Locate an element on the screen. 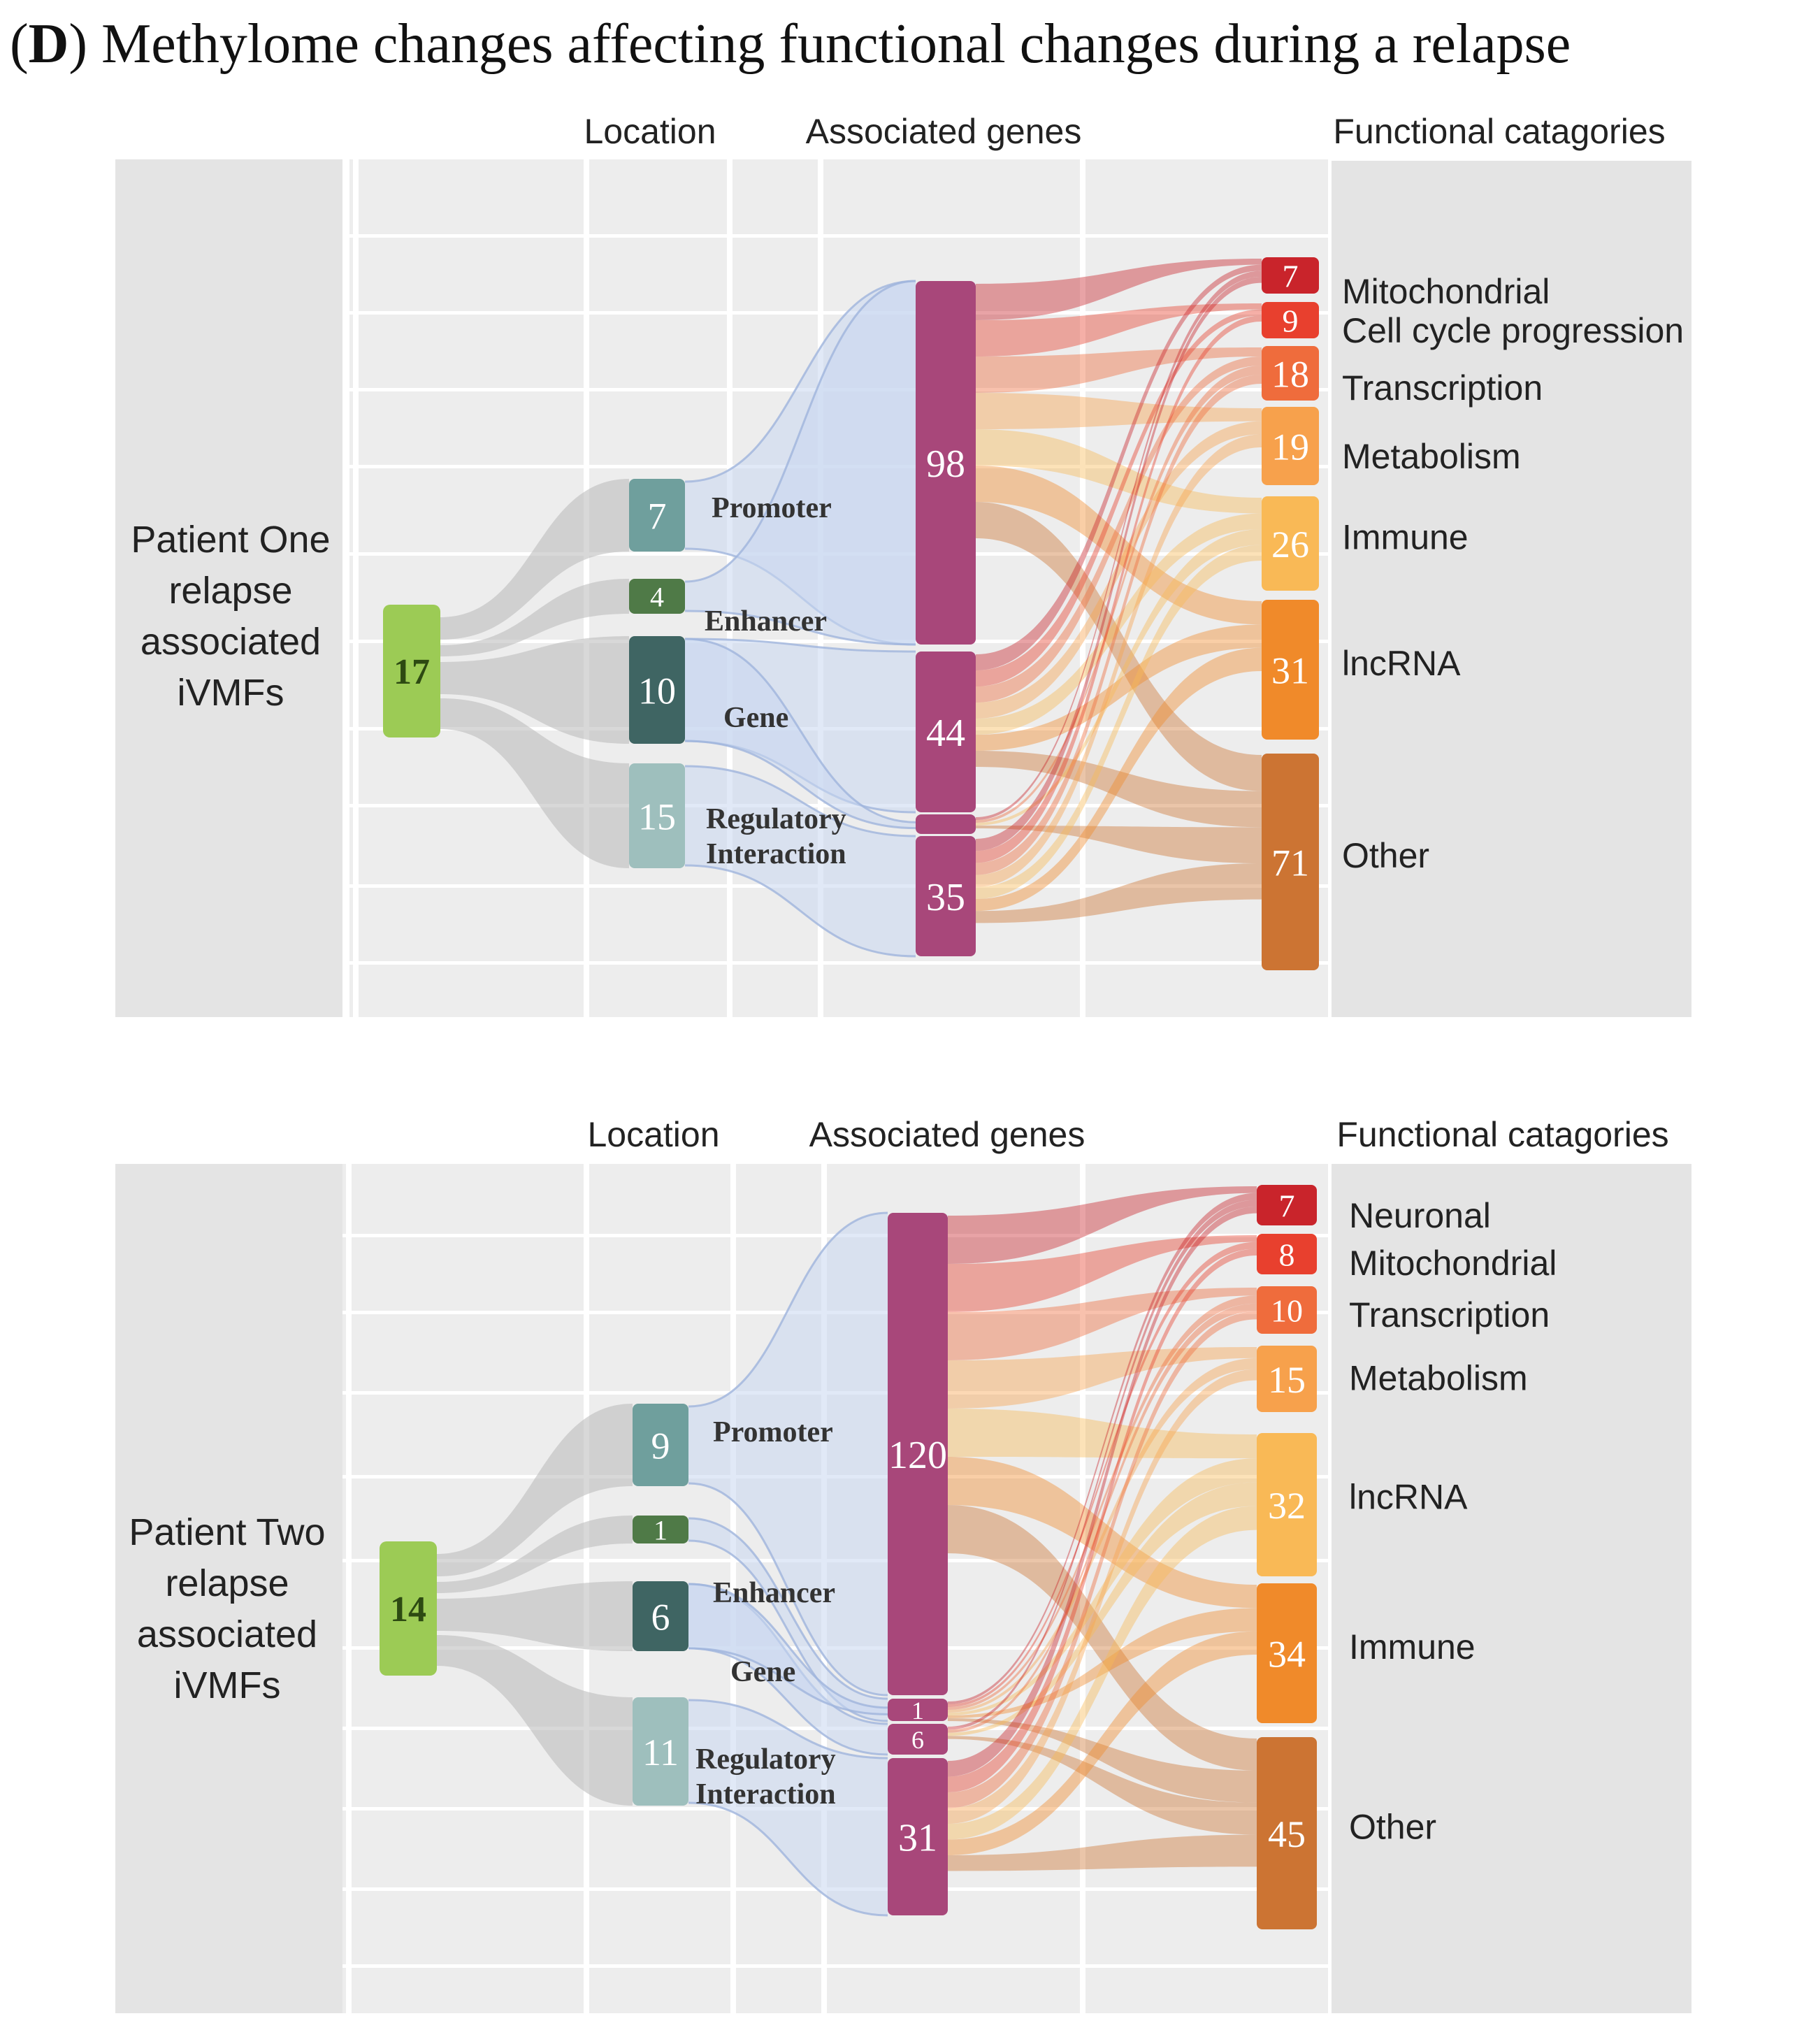 The height and width of the screenshot is (2044, 1818). category-bg is located at coordinates (1511, 1588).